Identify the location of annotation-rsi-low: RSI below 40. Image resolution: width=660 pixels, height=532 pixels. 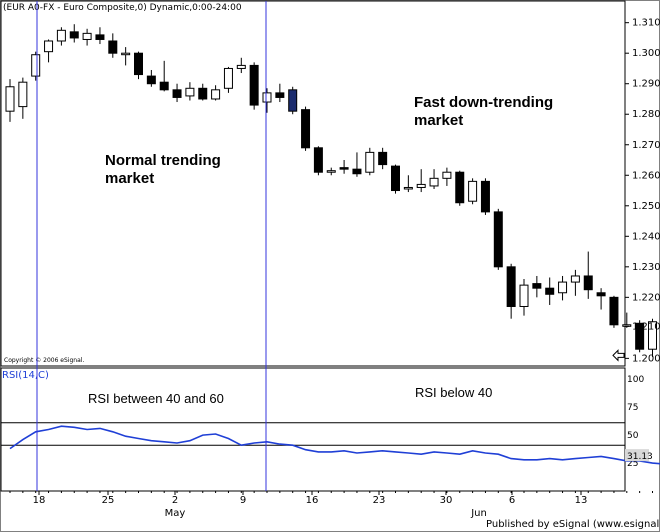
(453, 392).